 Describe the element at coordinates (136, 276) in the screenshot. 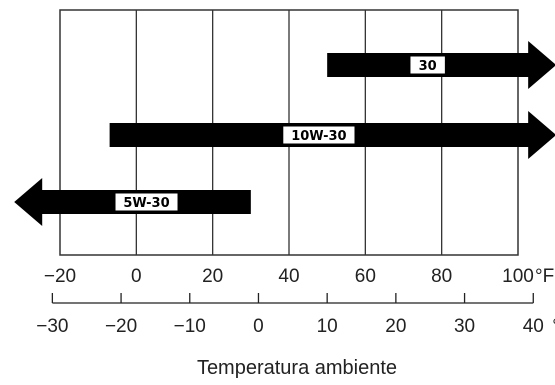

I see `f-tick-label: 0` at that location.